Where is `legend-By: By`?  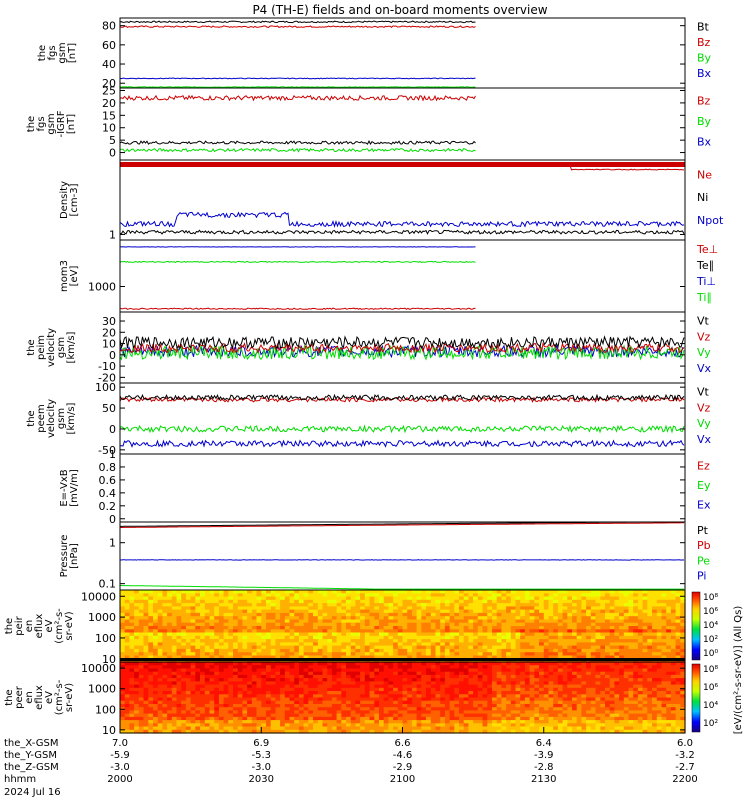 legend-By: By is located at coordinates (704, 121).